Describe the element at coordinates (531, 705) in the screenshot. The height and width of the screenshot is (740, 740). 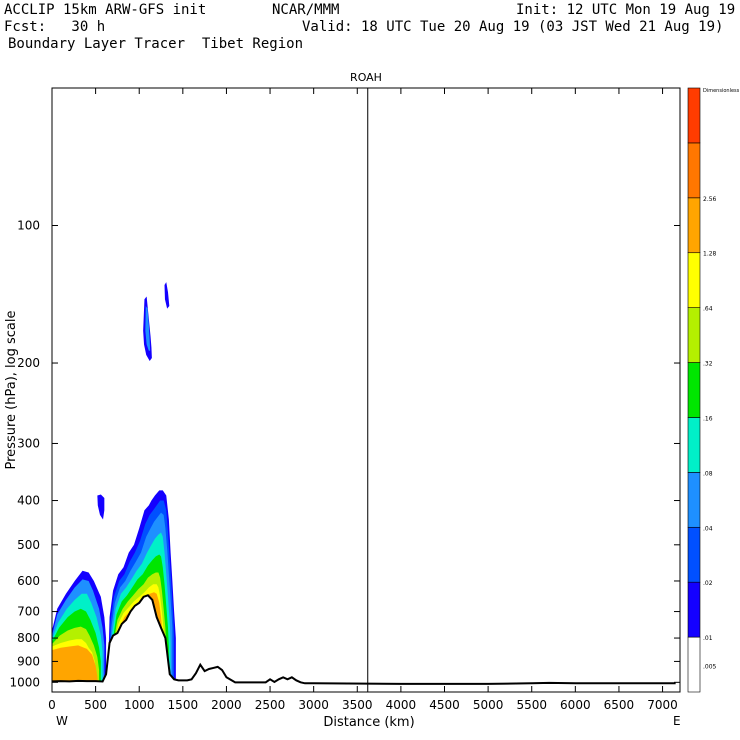
I see `x-tick-label: 5500` at that location.